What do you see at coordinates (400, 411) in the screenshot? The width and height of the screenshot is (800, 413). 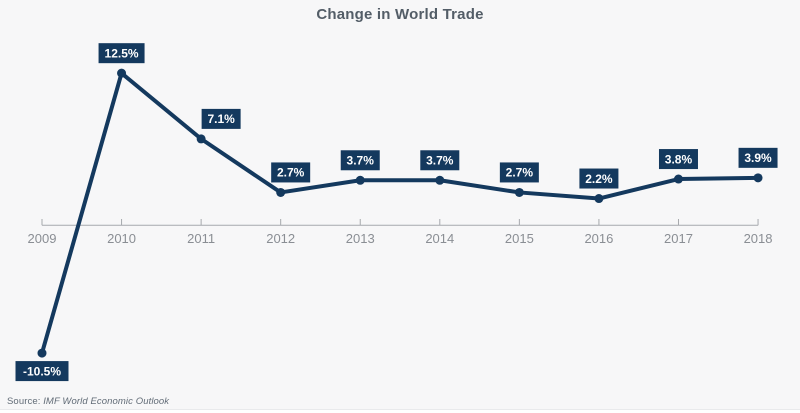 I see `bottom-strip` at bounding box center [400, 411].